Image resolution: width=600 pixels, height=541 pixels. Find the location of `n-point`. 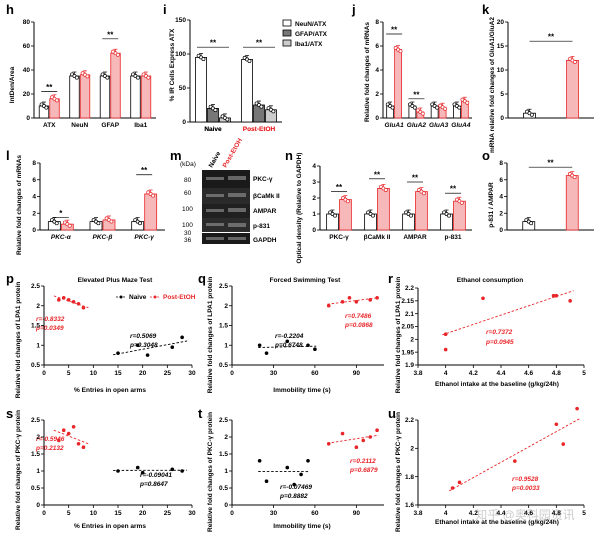

n-point is located at coordinates (411, 215).